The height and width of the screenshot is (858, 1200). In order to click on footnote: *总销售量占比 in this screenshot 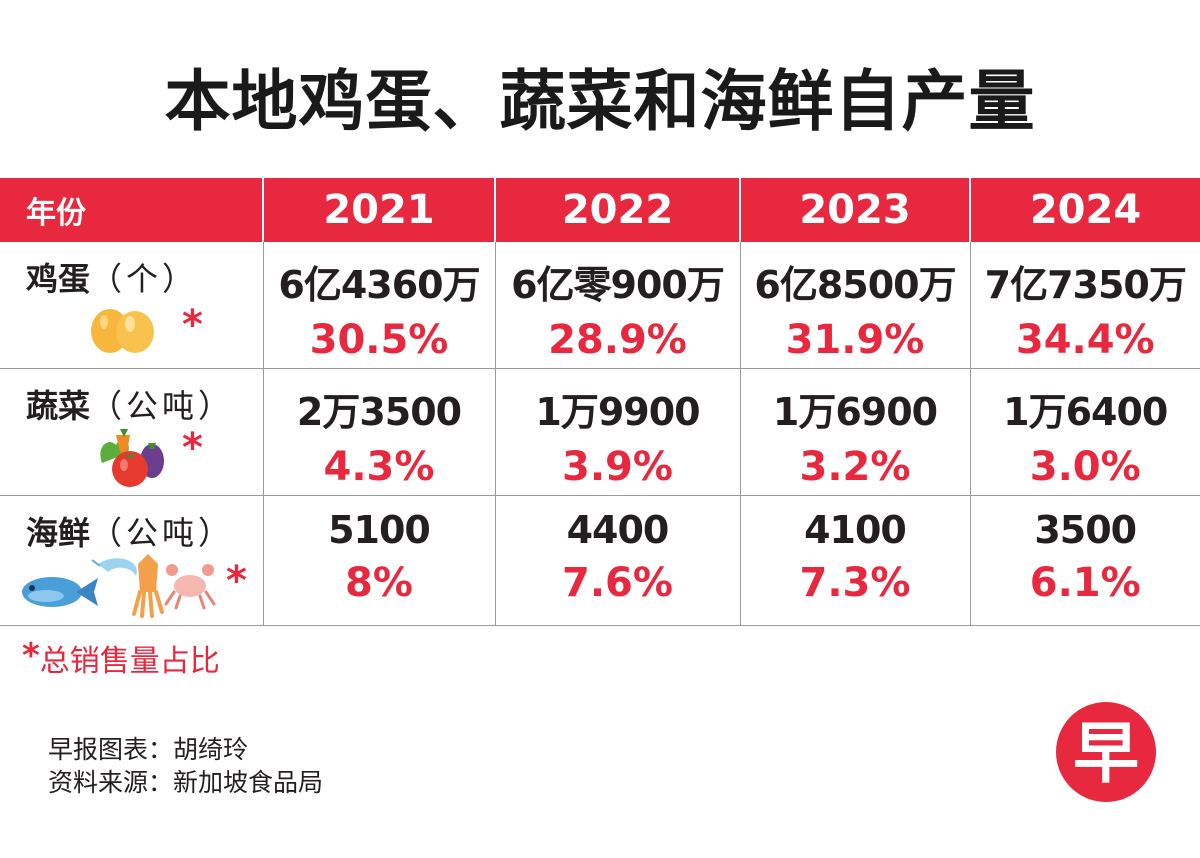, I will do `click(121, 658)`.